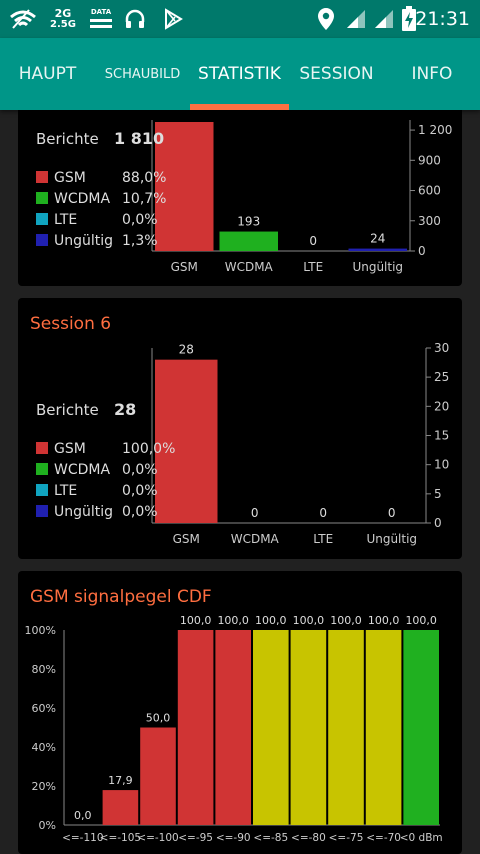 Image resolution: width=480 pixels, height=854 pixels. I want to click on x-tick-label: <=-100, so click(157, 838).